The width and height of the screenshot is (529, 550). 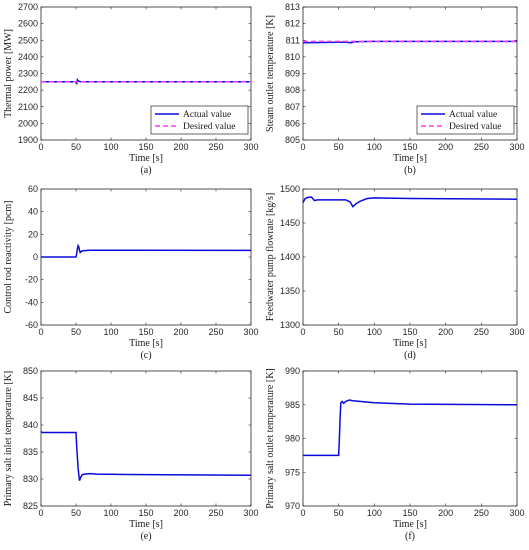 What do you see at coordinates (292, 57) in the screenshot?
I see `y-tick-label: 810` at bounding box center [292, 57].